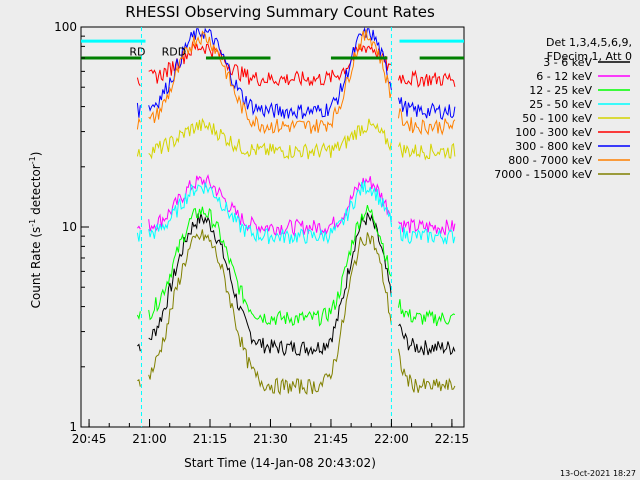 The height and width of the screenshot is (480, 640). Describe the element at coordinates (149, 439) in the screenshot. I see `x-tick-label: 21:00` at that location.